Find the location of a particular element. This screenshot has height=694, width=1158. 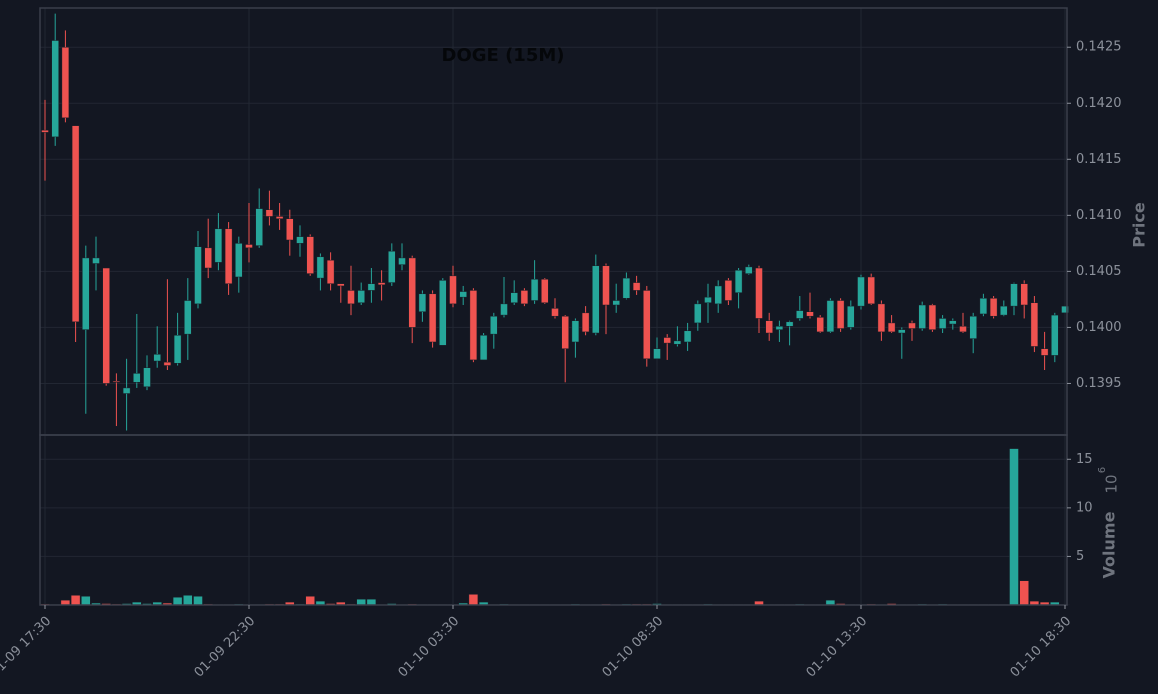

y-axis-label: Price is located at coordinates (1139, 225).